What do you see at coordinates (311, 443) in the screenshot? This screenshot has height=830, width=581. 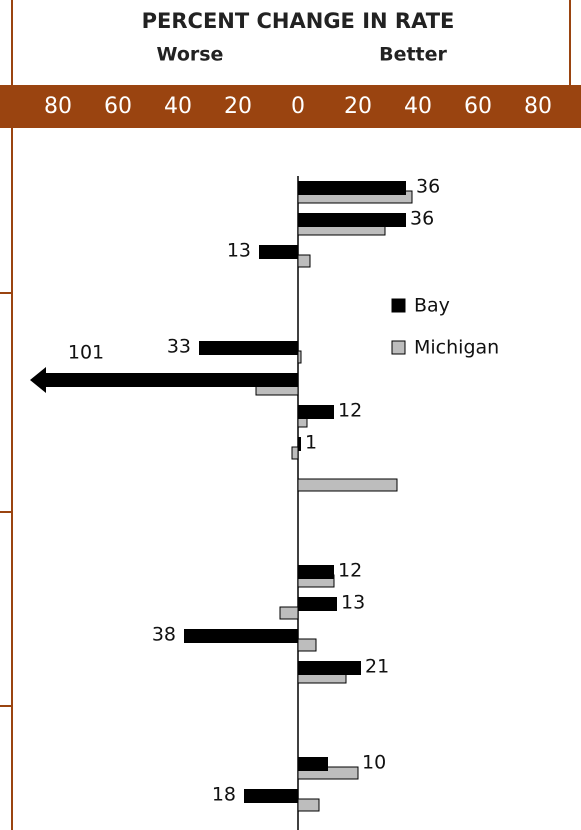 I see `value-label: 1` at bounding box center [311, 443].